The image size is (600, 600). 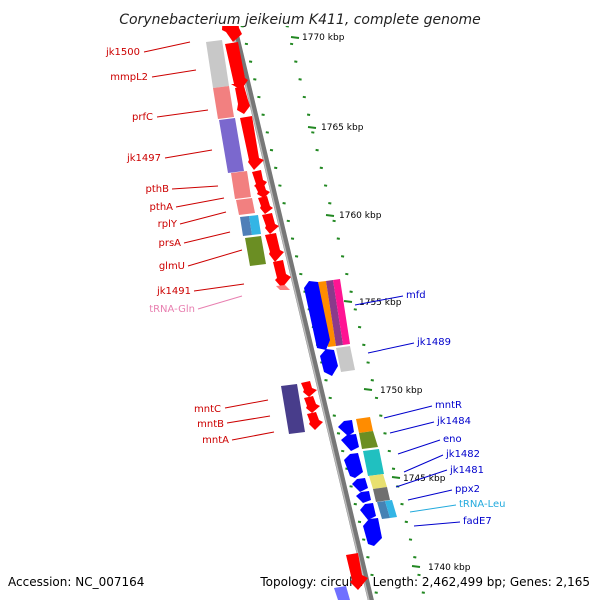 What do you see at coordinates (360, 216) in the screenshot?
I see `ruler-label: 1760 kbp` at bounding box center [360, 216].